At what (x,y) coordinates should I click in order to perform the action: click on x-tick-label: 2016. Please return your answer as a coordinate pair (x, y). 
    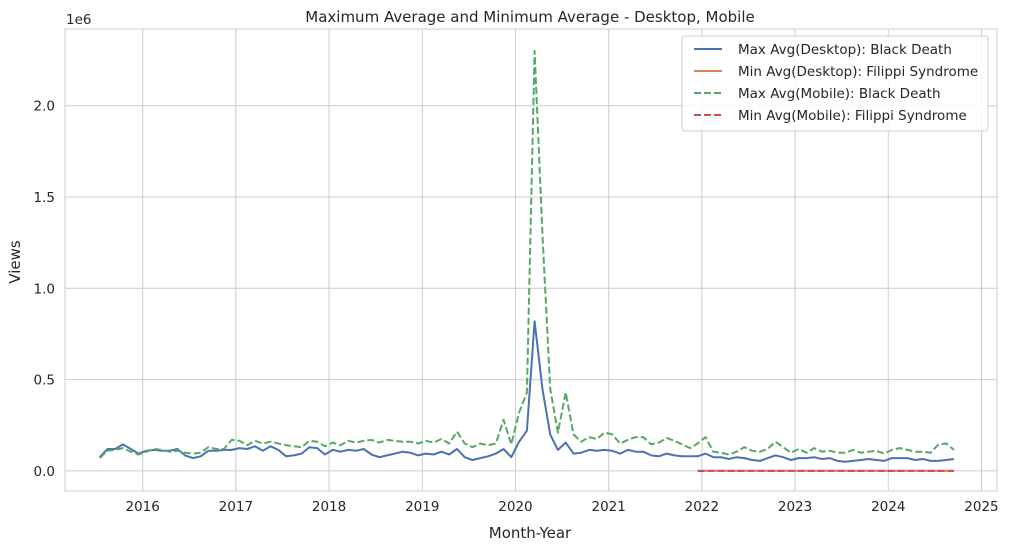
    Looking at the image, I should click on (142, 507).